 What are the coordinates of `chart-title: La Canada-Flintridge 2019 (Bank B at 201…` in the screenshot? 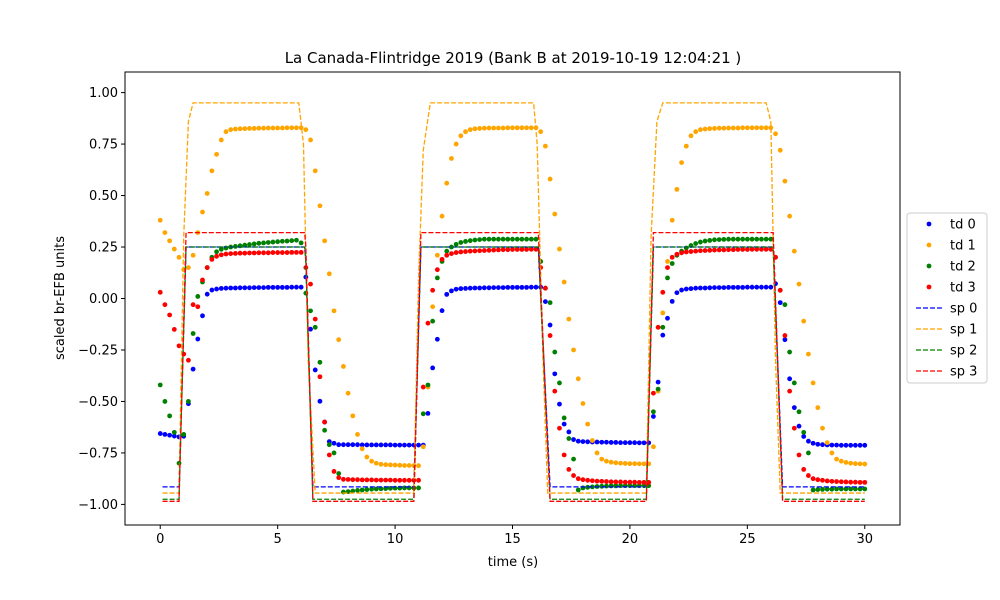 It's located at (513, 58).